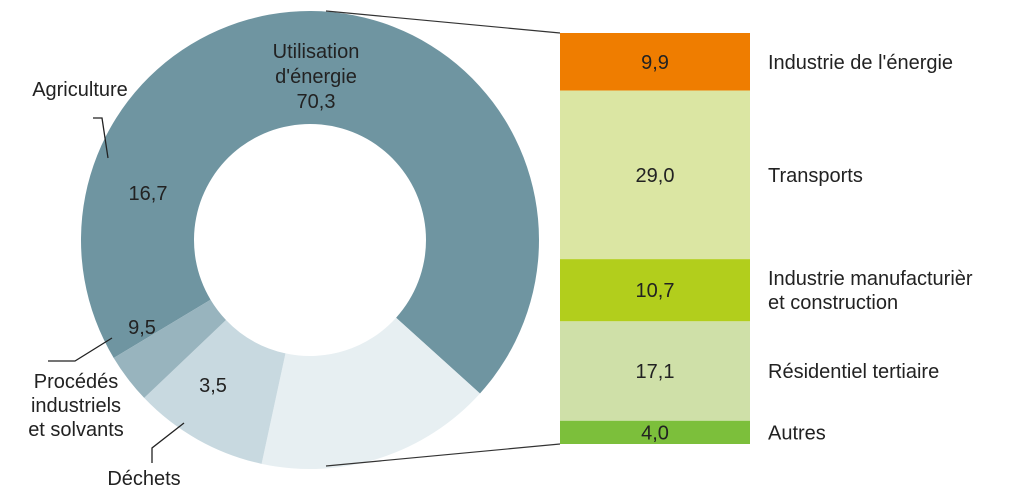 This screenshot has height=495, width=1009. Describe the element at coordinates (797, 433) in the screenshot. I see `stack-label-4: Autres` at that location.